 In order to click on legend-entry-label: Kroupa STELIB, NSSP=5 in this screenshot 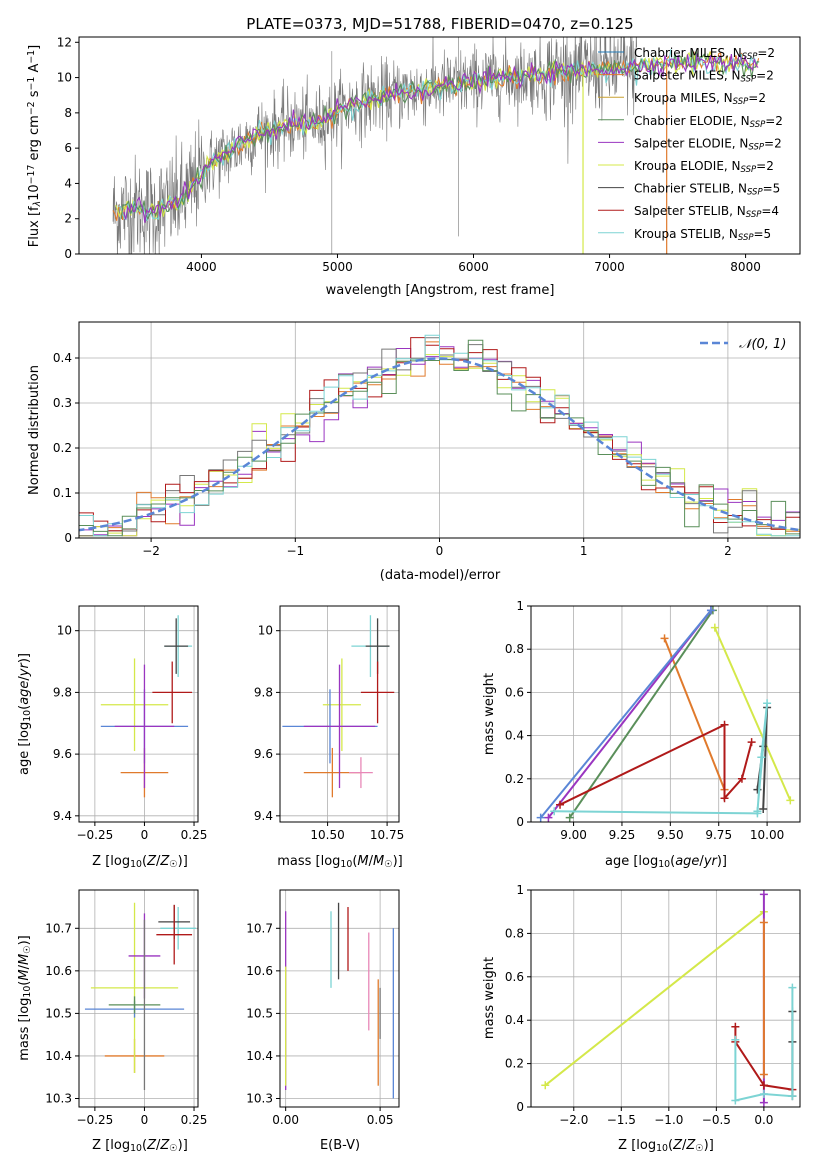, I will do `click(702, 235)`.